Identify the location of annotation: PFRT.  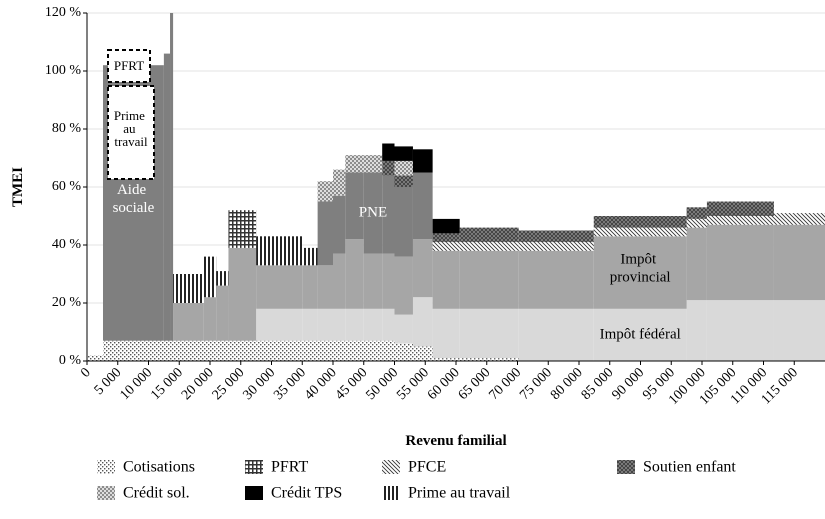
(129, 65).